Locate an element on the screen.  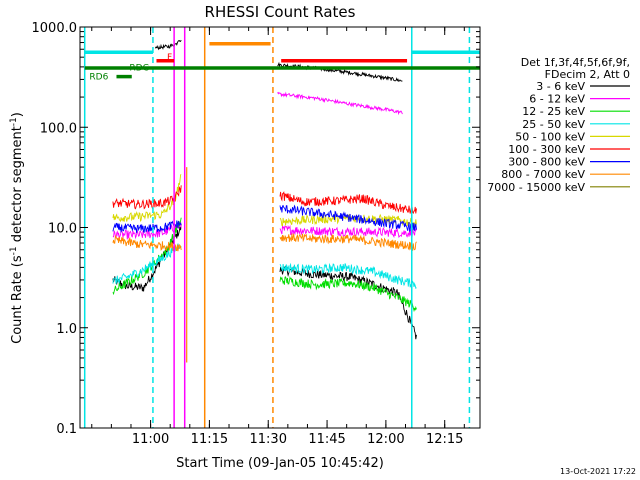
x-tick-label-4: 12:00 is located at coordinates (385, 439).